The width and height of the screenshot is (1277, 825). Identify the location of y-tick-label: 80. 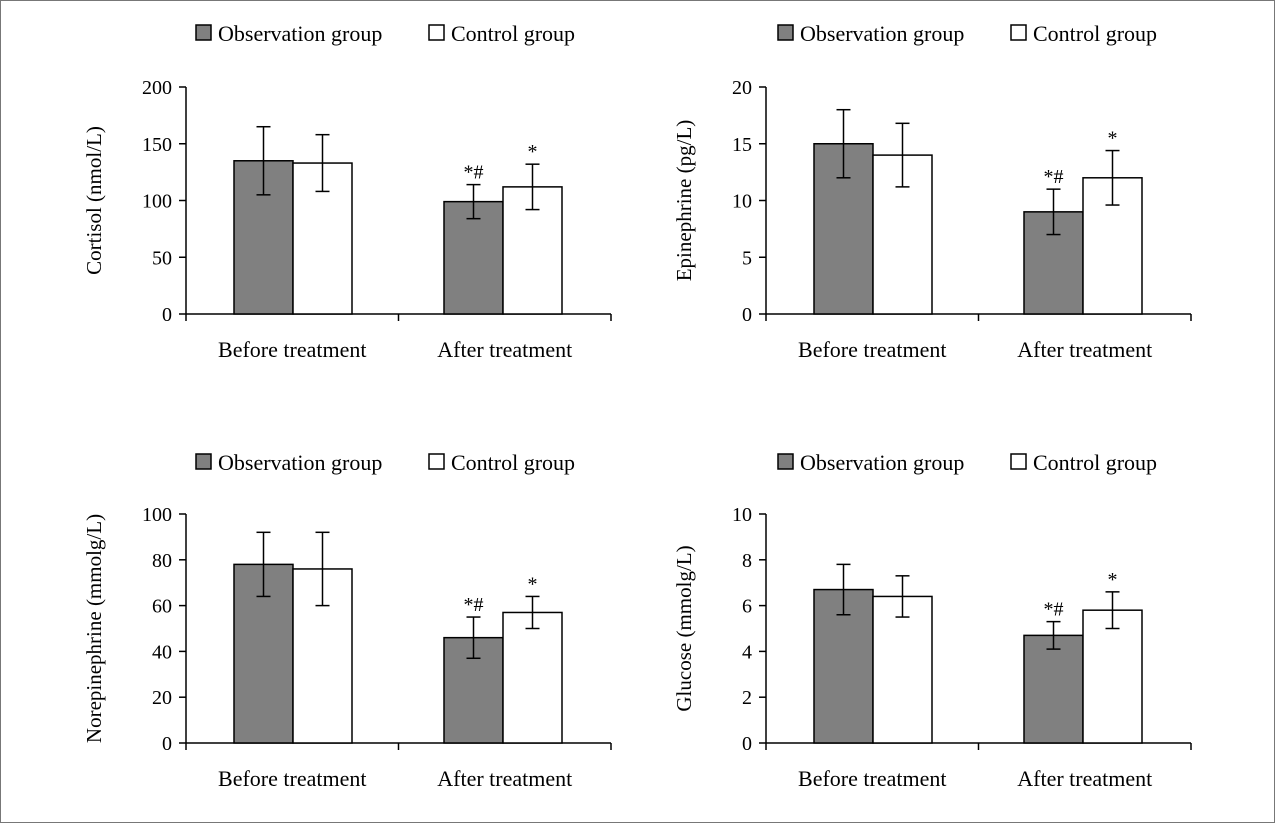
(162, 561).